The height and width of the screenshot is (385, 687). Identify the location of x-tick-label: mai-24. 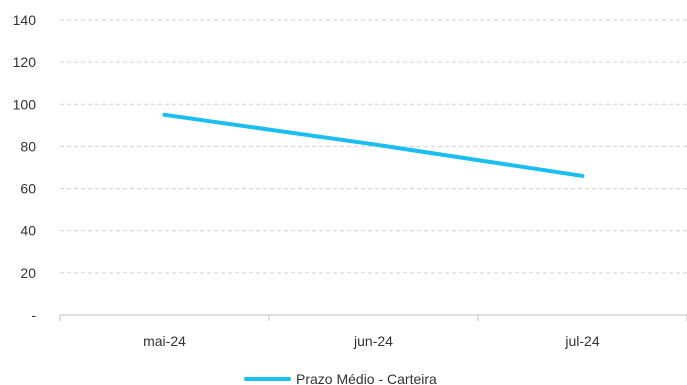
(164, 341).